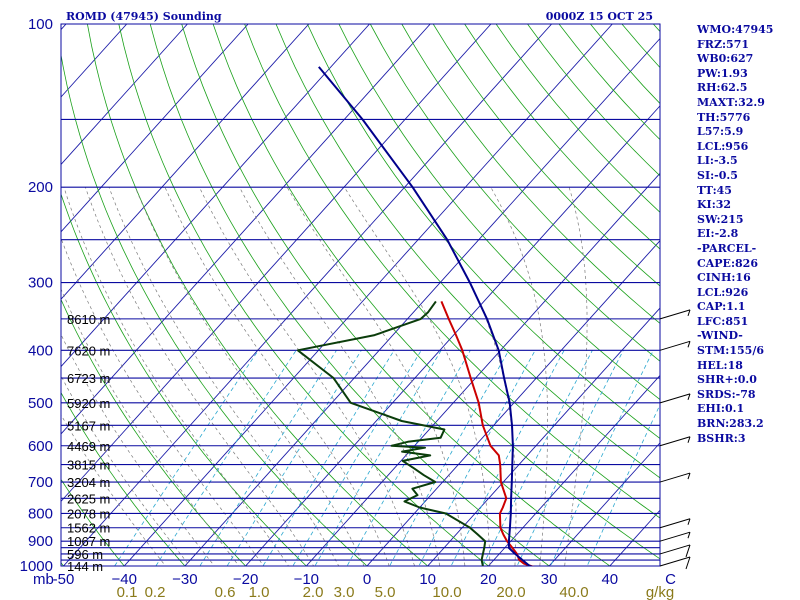  I want to click on mixing-ratio-label: 5.0, so click(385, 592).